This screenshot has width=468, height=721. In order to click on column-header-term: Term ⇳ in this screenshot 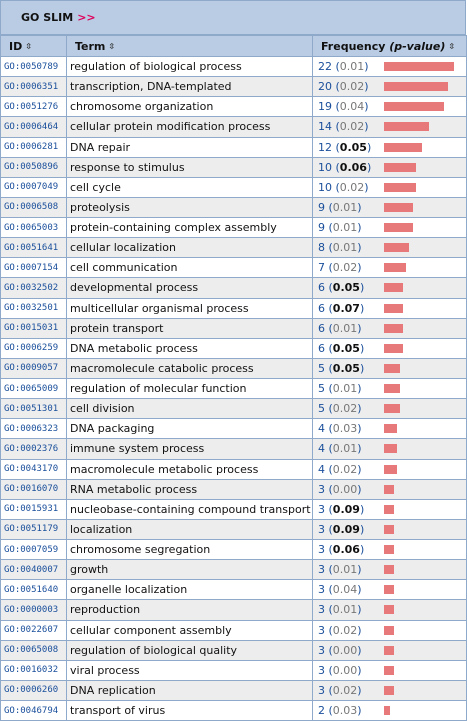, I will do `click(189, 46)`.